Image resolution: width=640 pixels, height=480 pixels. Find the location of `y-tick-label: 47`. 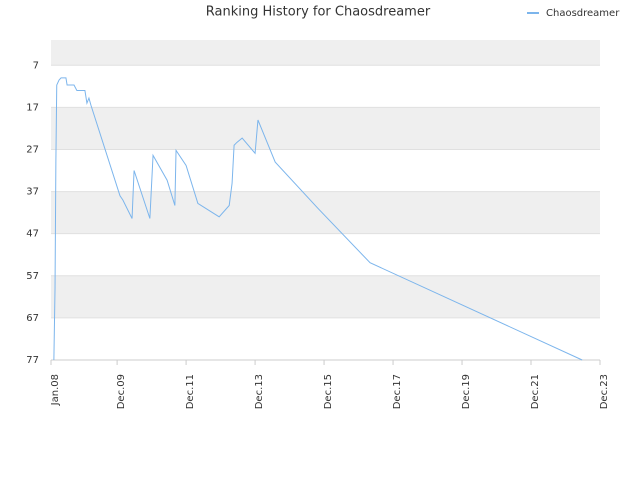

y-tick-label: 47 is located at coordinates (32, 234).